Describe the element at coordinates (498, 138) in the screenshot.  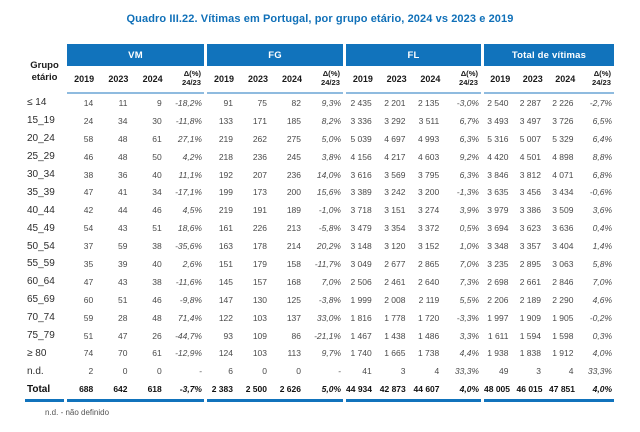
I see `value-cell: 5 316` at that location.